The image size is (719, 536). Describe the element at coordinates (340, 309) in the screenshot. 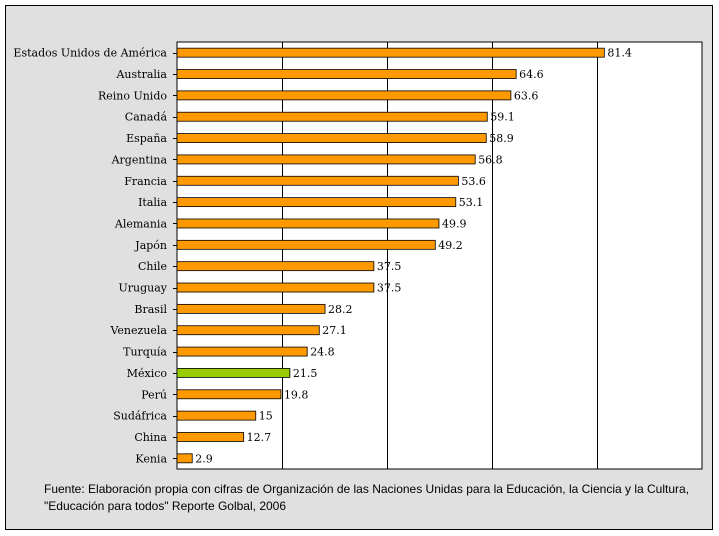

I see `data-label: 28.2` at that location.